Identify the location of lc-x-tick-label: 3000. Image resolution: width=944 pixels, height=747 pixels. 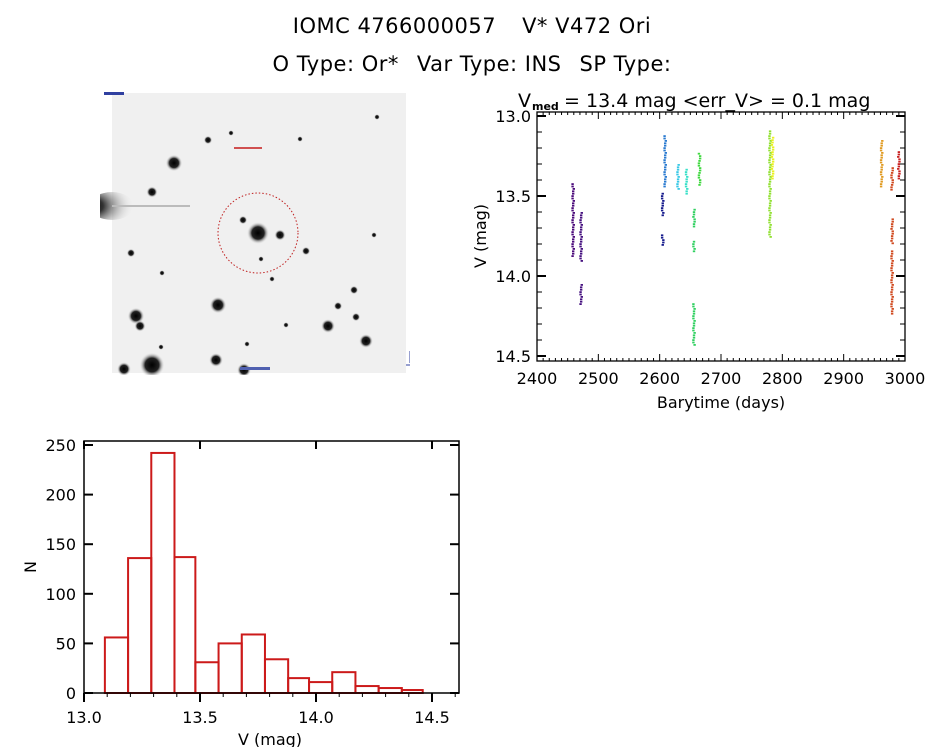
(905, 378).